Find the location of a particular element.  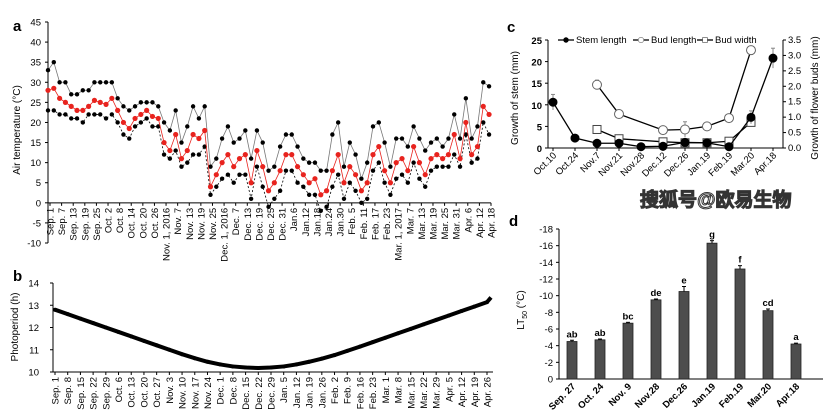

x-tick-label: Oct. 14 is located at coordinates (132, 223).